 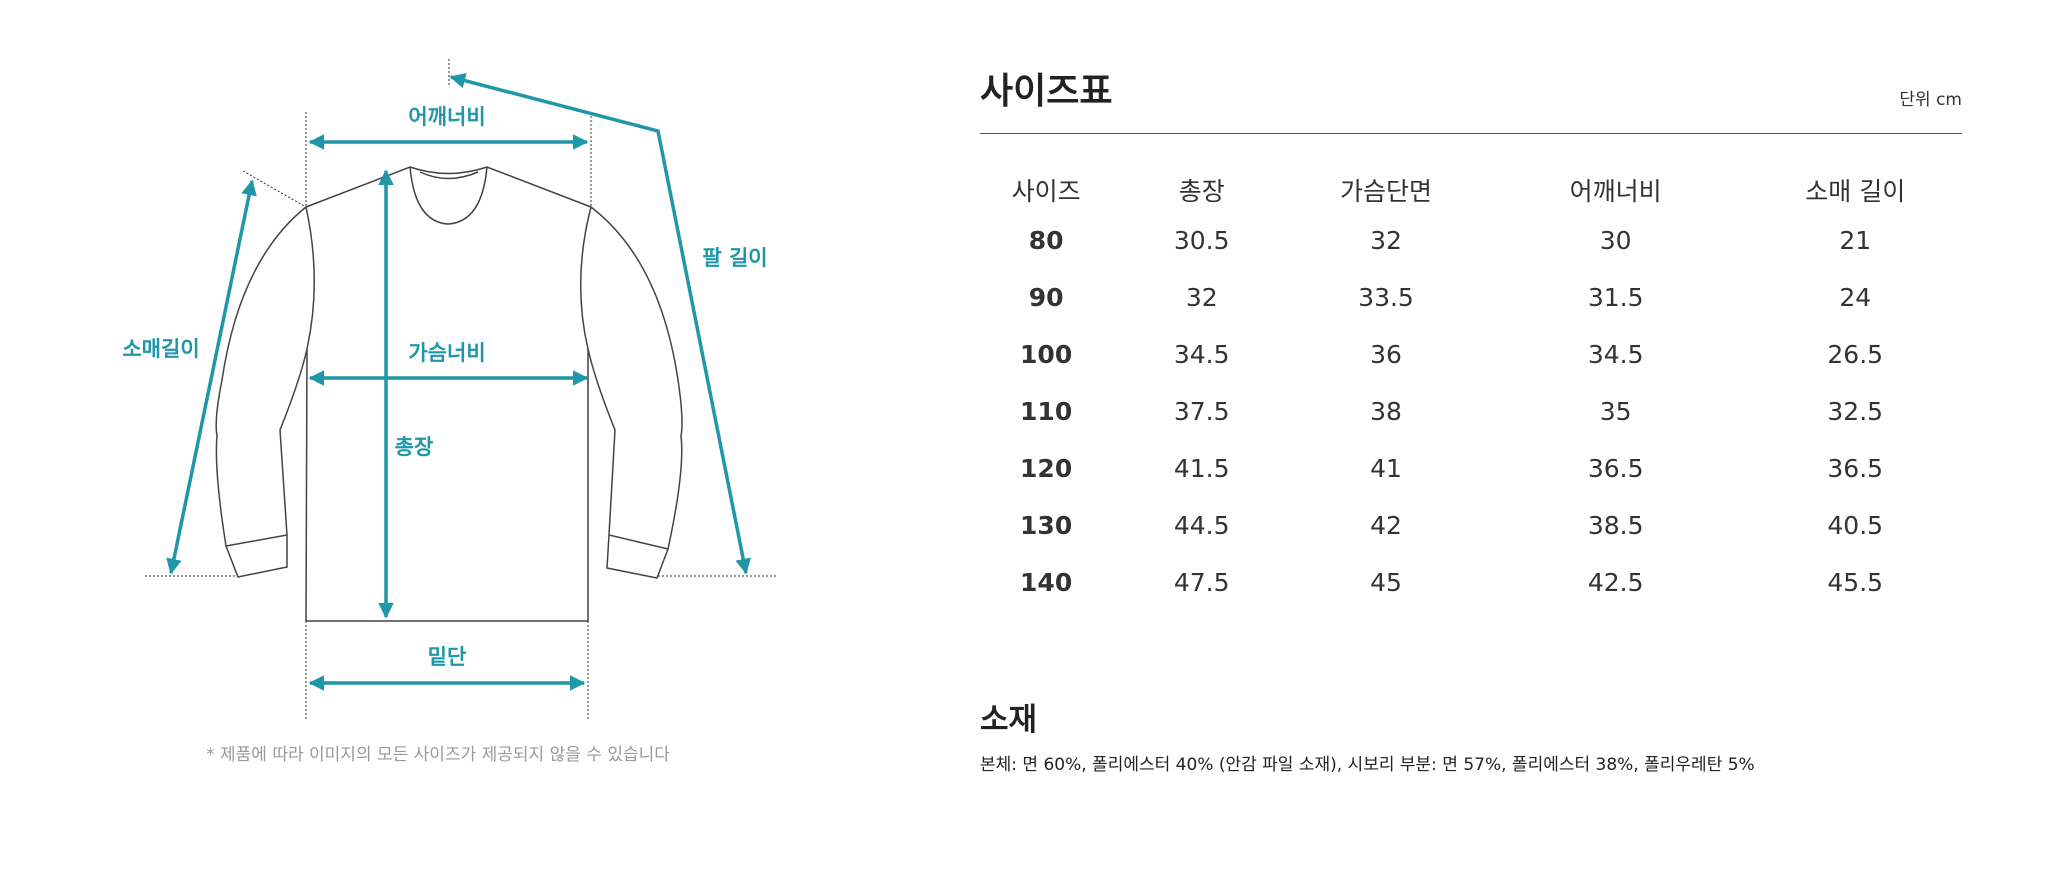 What do you see at coordinates (1855, 525) in the screenshot?
I see `value-cell: 40.5` at bounding box center [1855, 525].